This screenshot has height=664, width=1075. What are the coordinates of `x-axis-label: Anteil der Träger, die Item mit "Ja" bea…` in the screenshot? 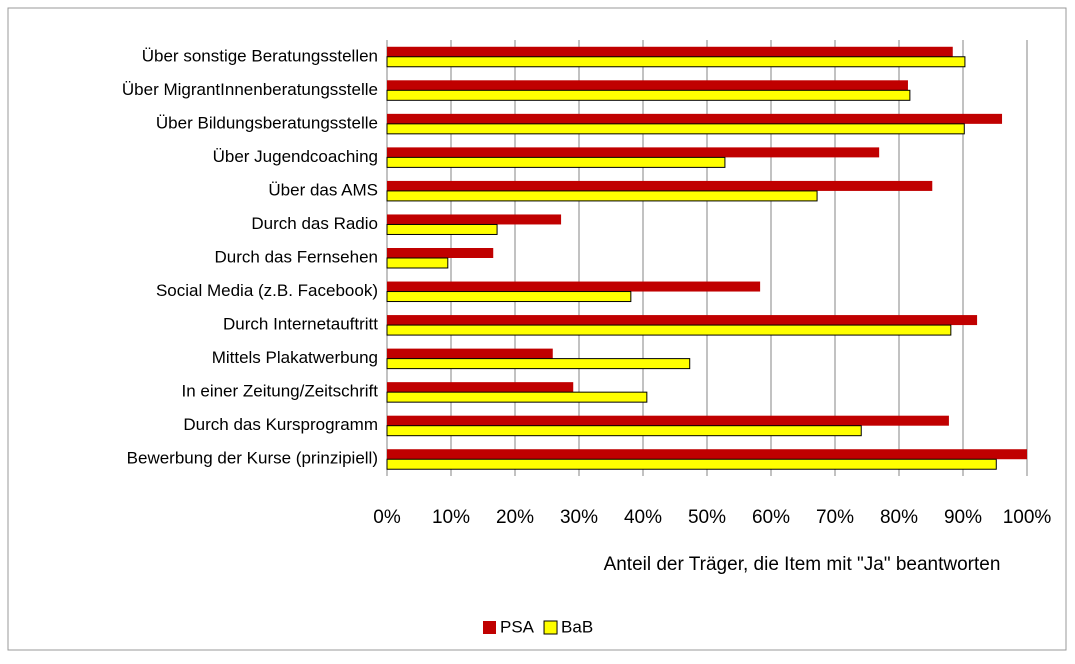 It's located at (802, 564).